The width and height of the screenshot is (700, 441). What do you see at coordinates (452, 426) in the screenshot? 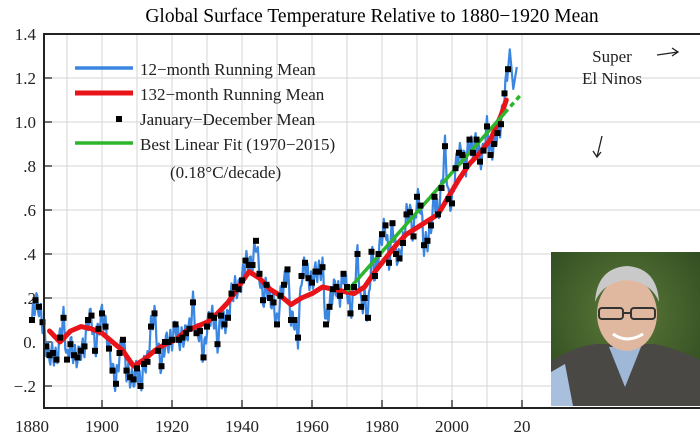
I see `x-tick-label: 2000` at bounding box center [452, 426].